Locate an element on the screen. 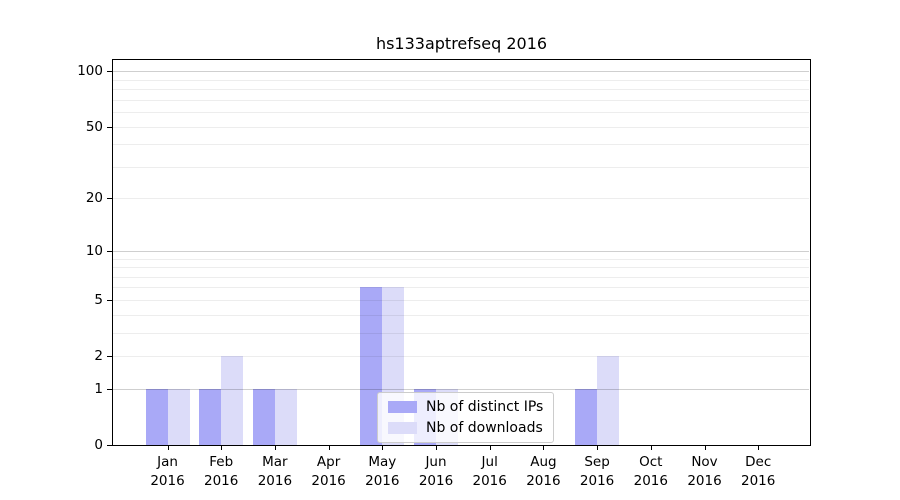 This screenshot has height=500, width=900. legend-entry-downloads: Nb of downloads is located at coordinates (465, 428).